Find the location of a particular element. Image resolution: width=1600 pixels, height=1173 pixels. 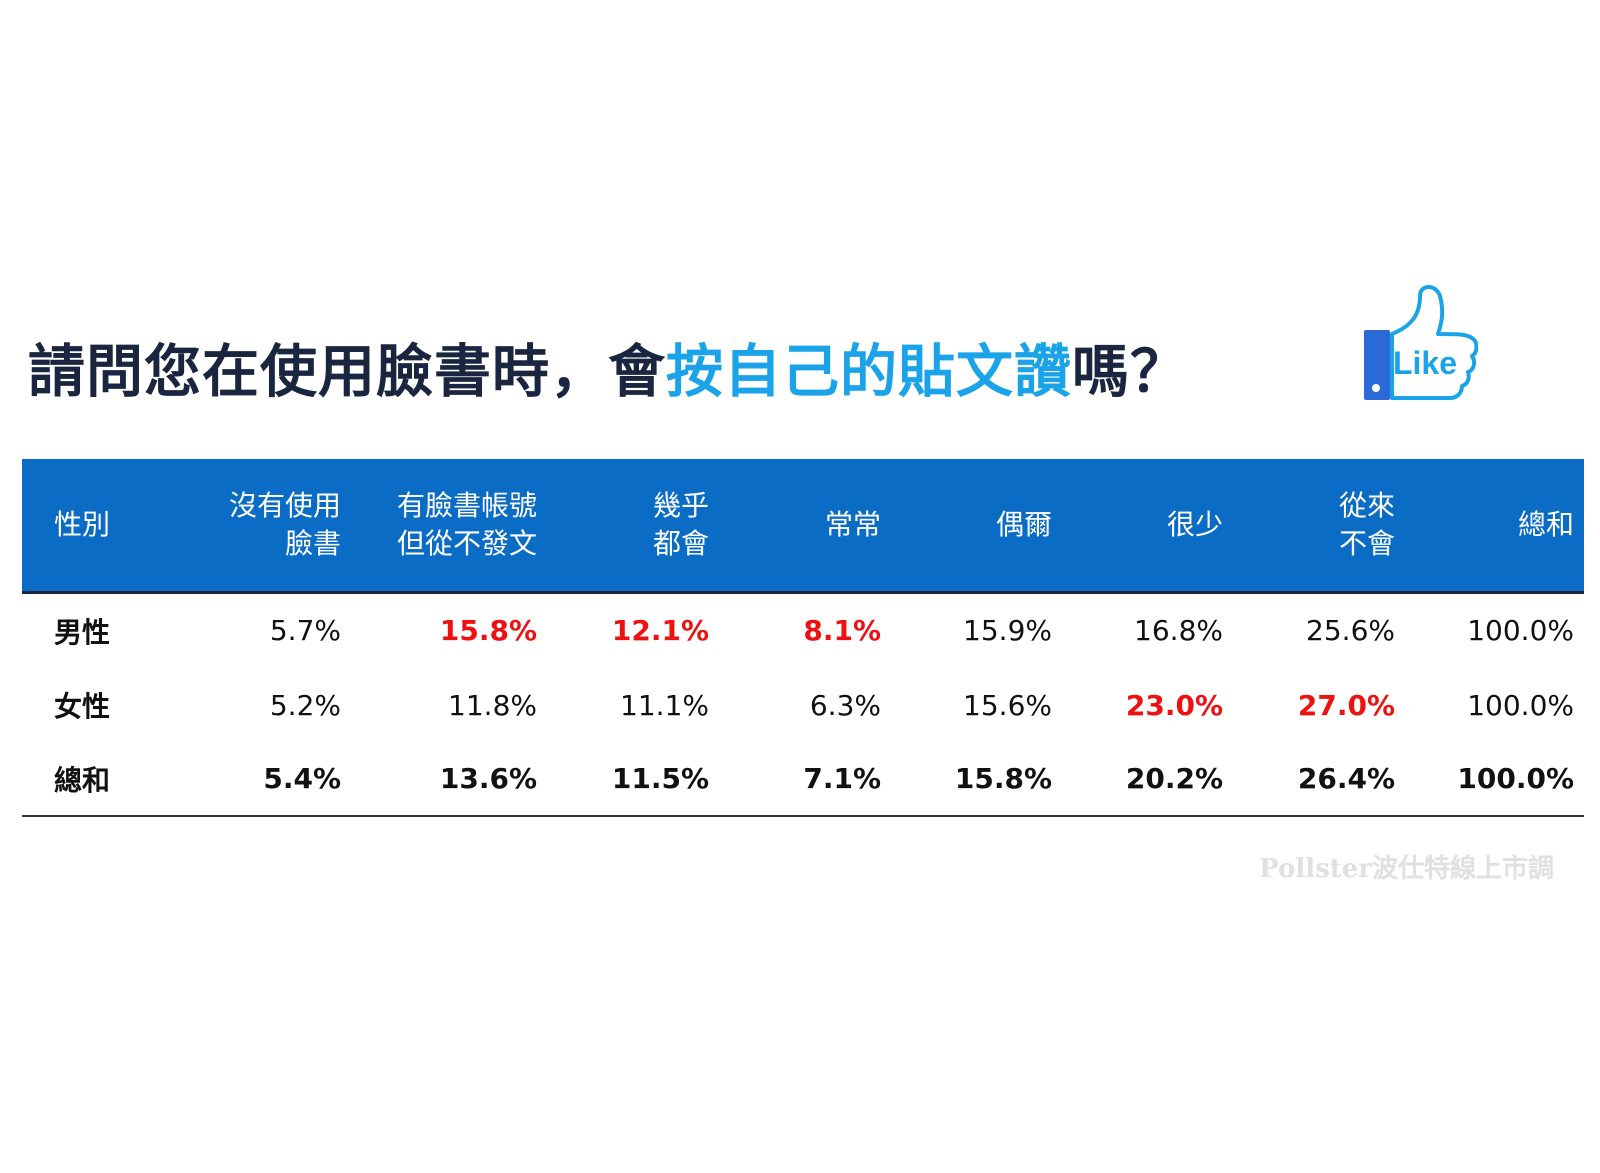

column-header-line: 總和 is located at coordinates (1545, 524).